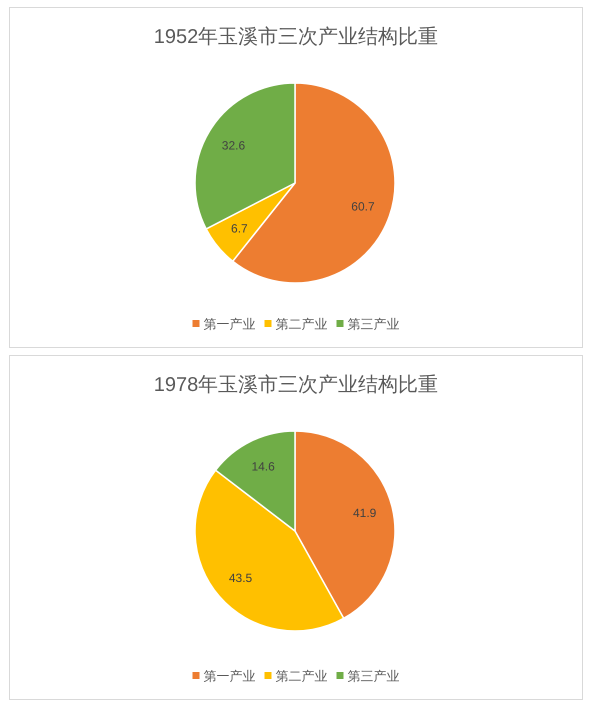  Describe the element at coordinates (263, 466) in the screenshot. I see `data-label: 14.6` at that location.